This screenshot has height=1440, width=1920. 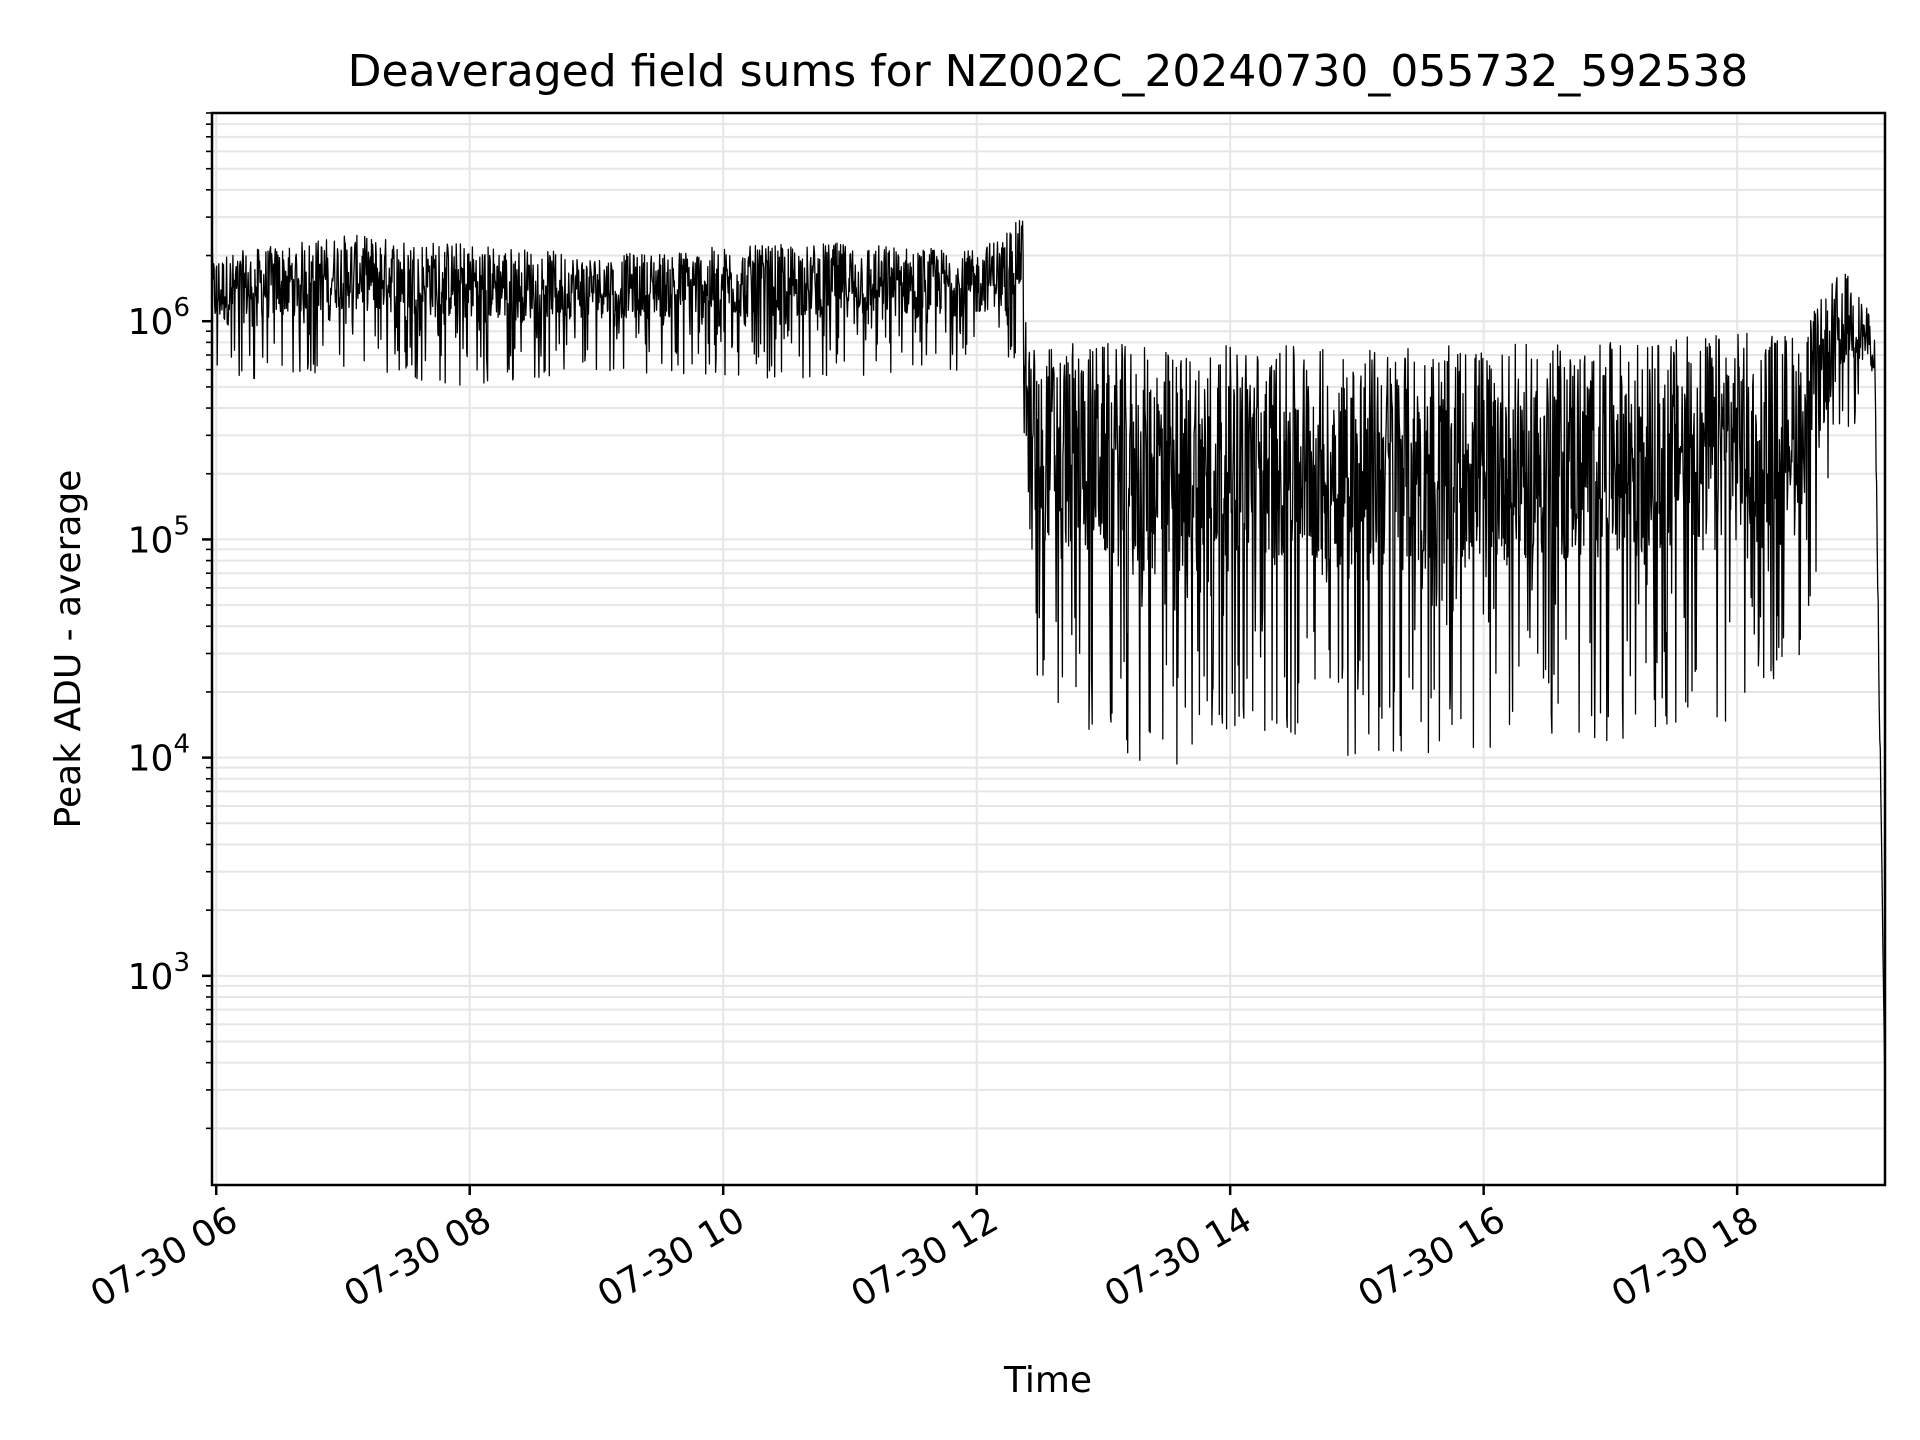 What do you see at coordinates (159, 973) in the screenshot?
I see `y-tick-label: 10³` at bounding box center [159, 973].